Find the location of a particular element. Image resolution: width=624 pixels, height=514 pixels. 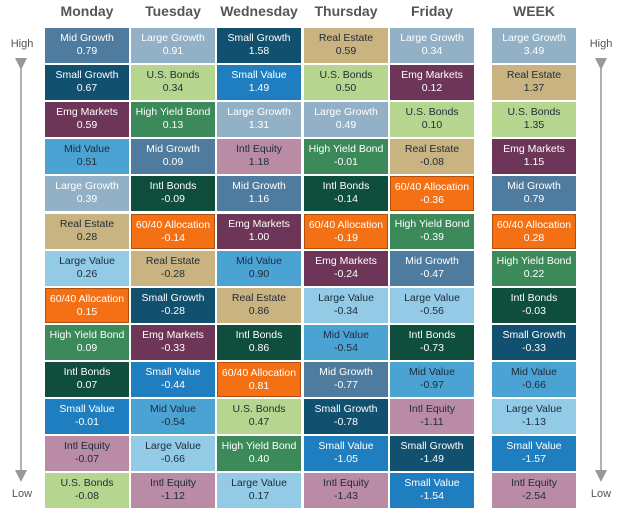

asset-cell: Large Growth 0.49 is located at coordinates (346, 120).